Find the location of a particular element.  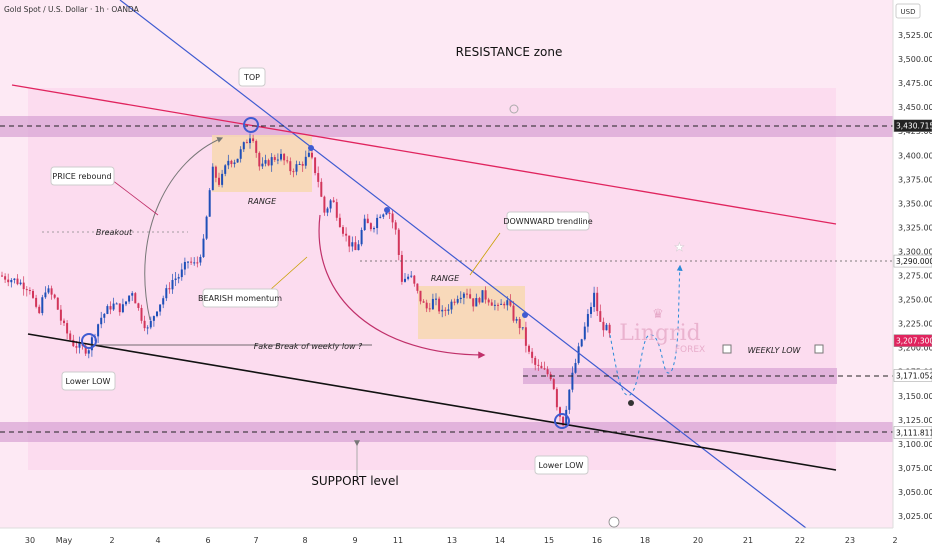

price-axis is located at coordinates (912, 275).